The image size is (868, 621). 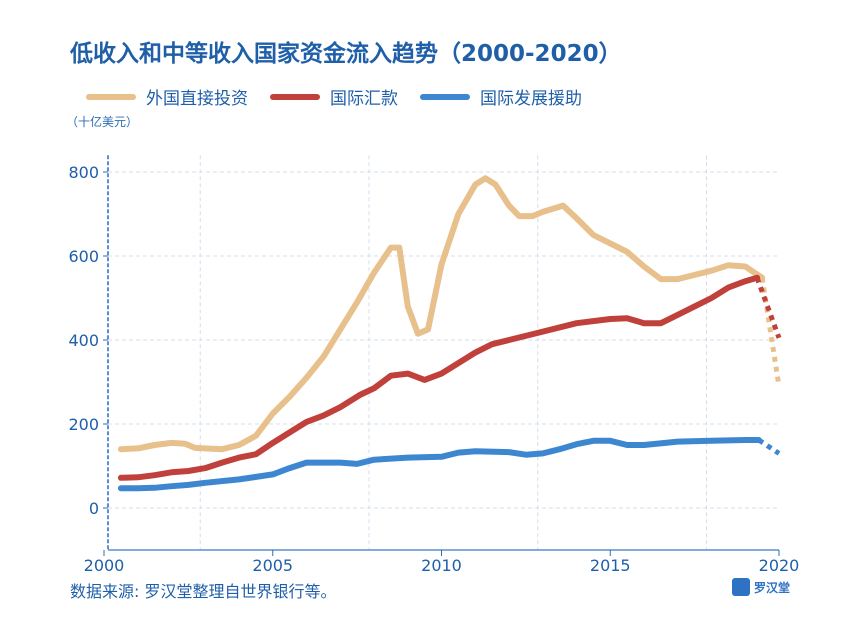 I want to click on legend-label: 国际汇款, so click(x=364, y=99).